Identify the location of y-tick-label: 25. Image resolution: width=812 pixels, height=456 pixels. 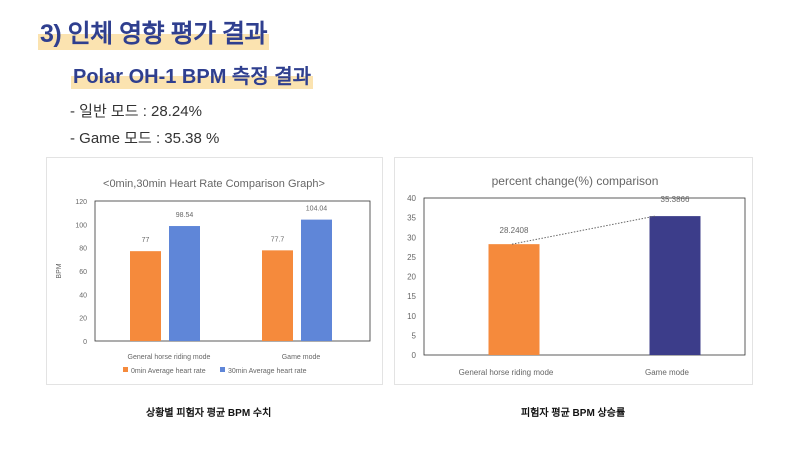
(411, 257).